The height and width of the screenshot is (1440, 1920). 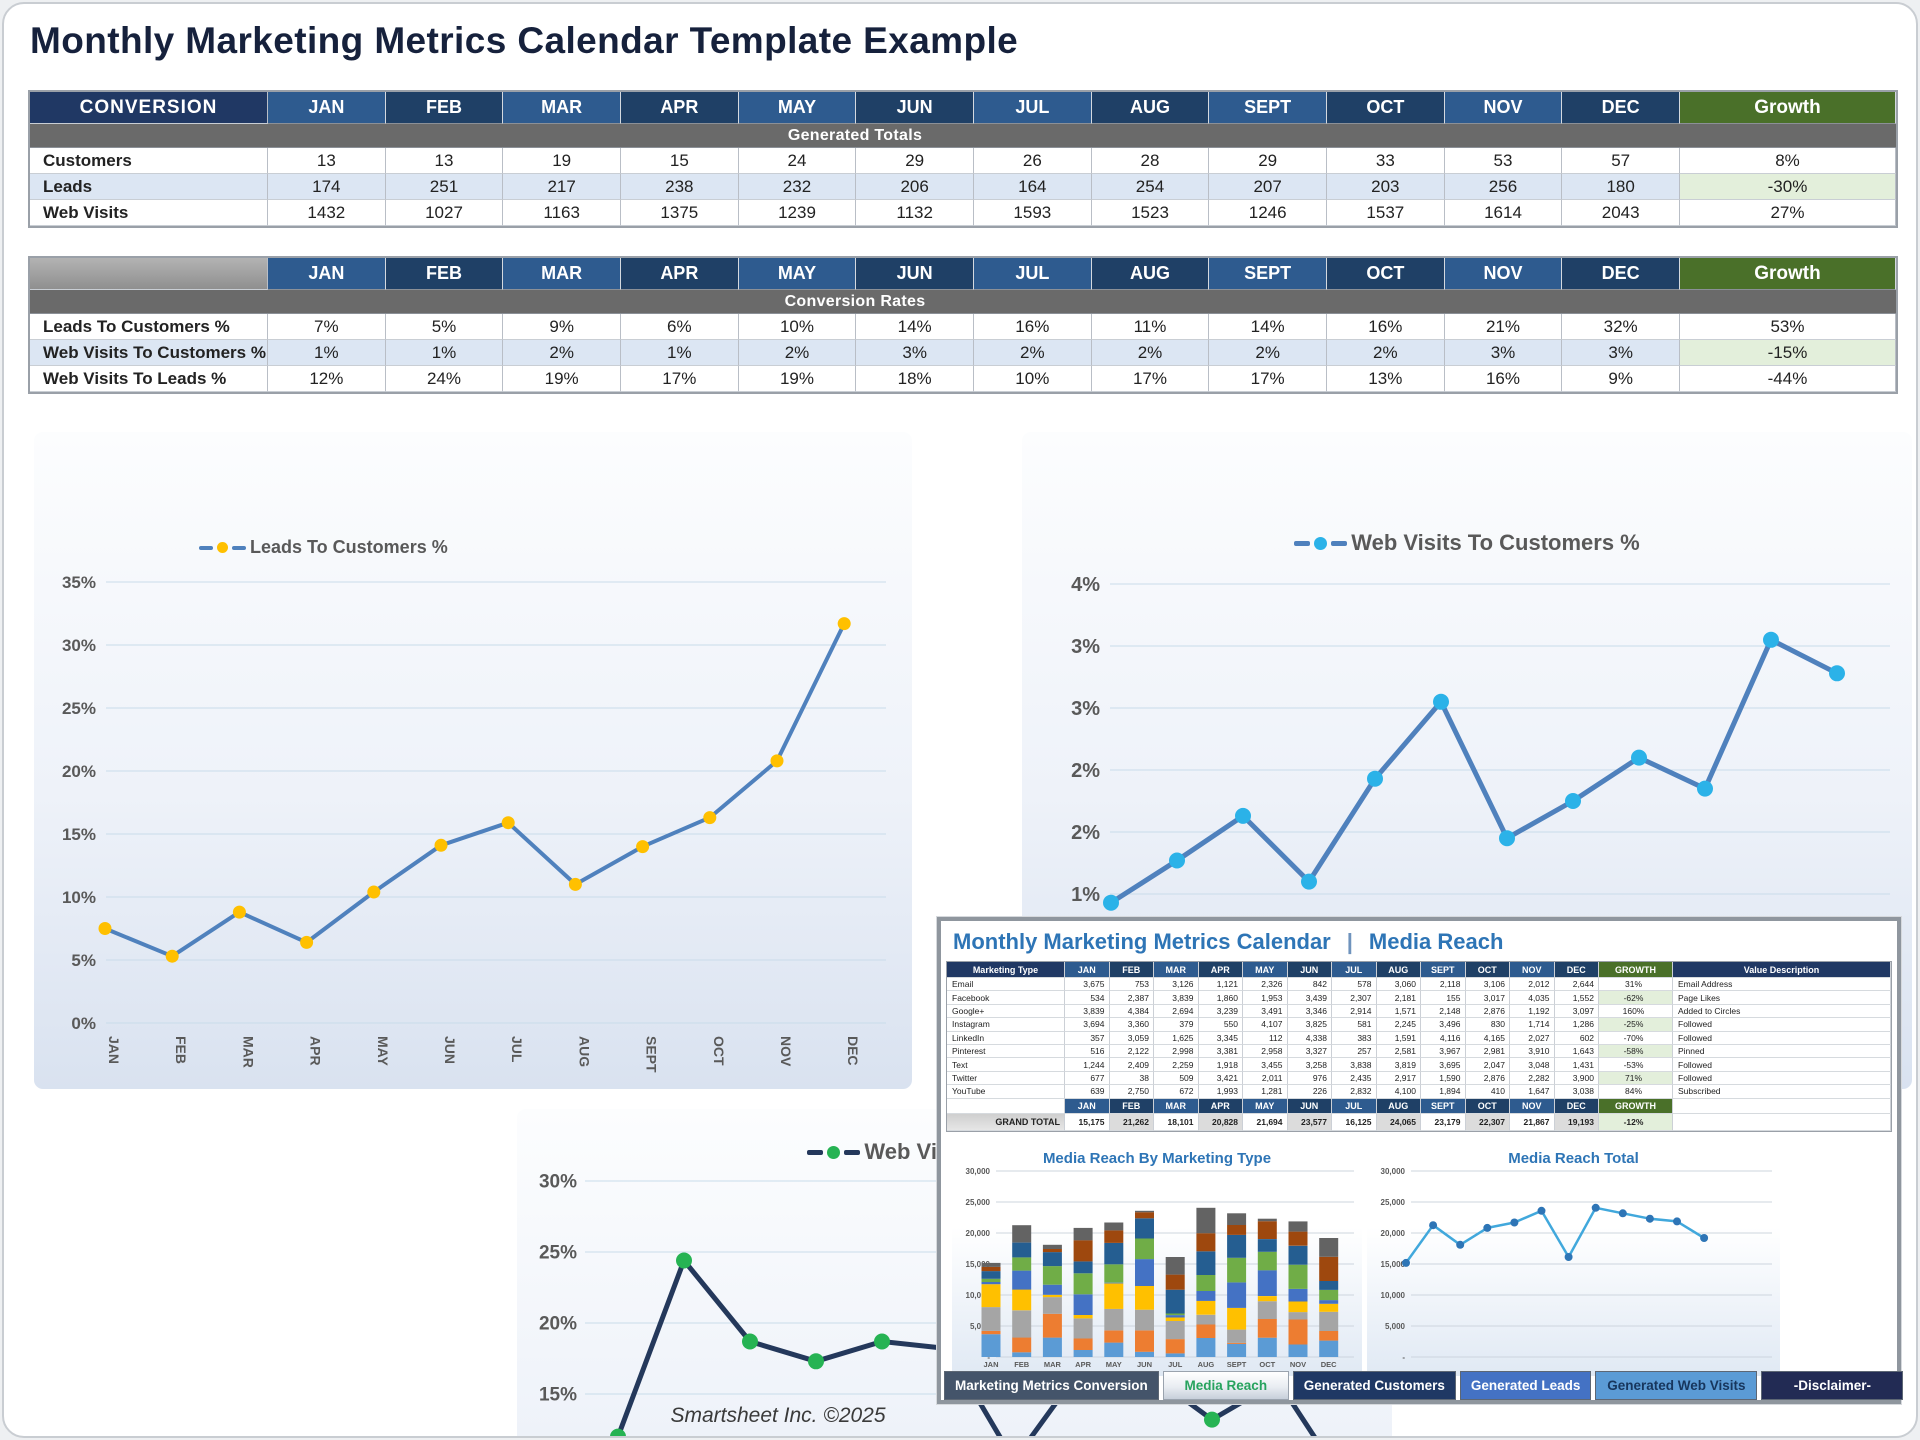 I want to click on footer-copyright: Smartsheet Inc. ©2025, so click(x=778, y=1415).